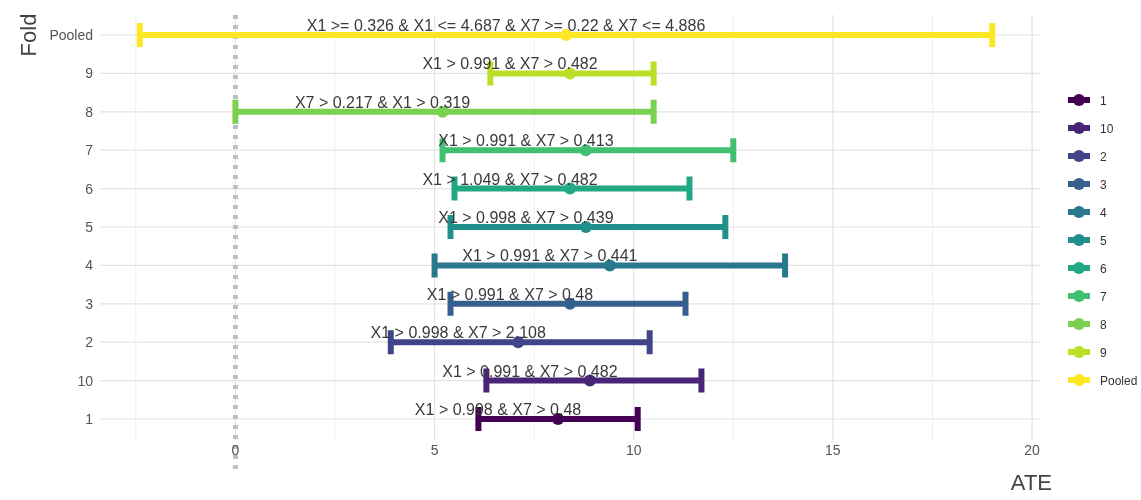 The image size is (1141, 500). What do you see at coordinates (89, 303) in the screenshot?
I see `y-tick-label: 3` at bounding box center [89, 303].